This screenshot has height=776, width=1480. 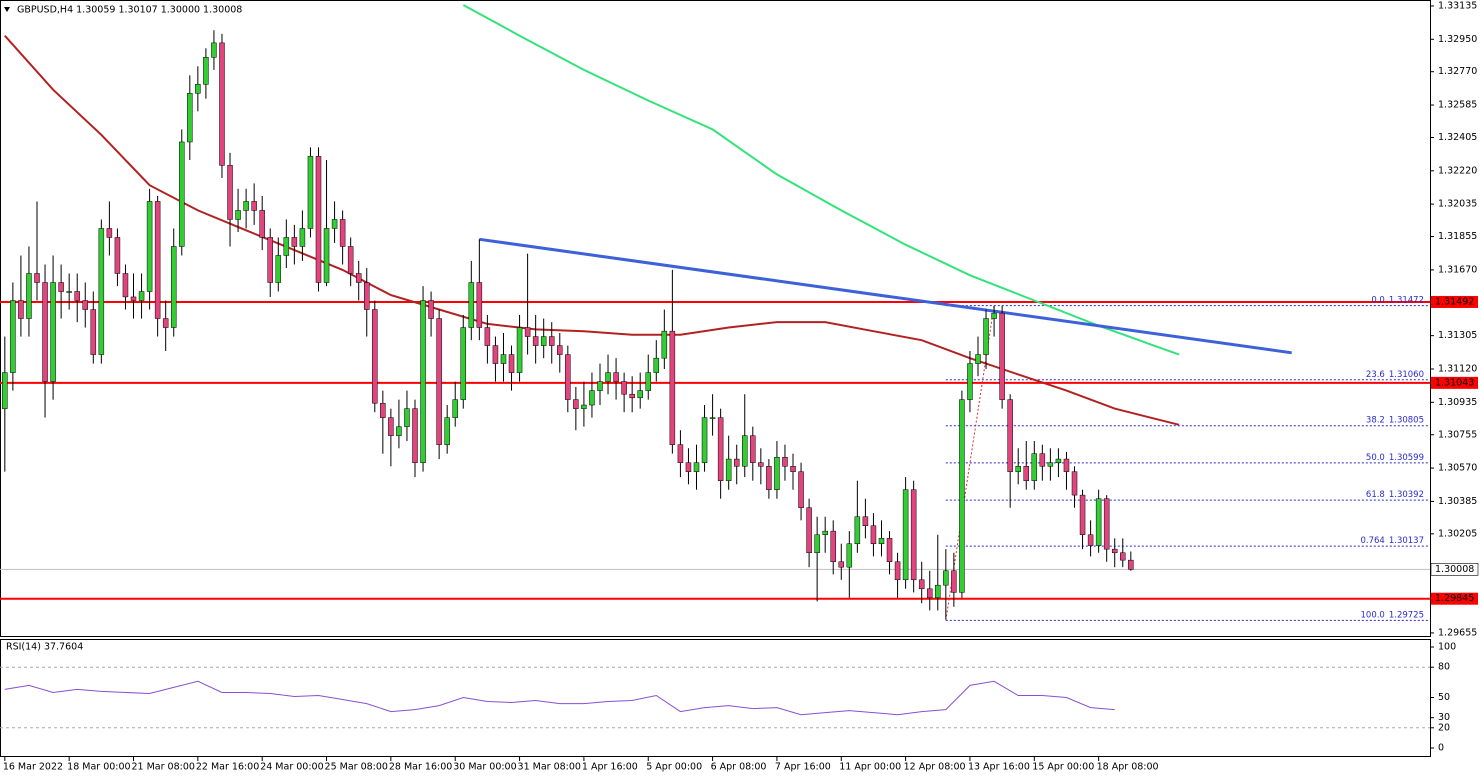 I want to click on x-tick-label: 28 Mar 16:00, so click(x=420, y=767).